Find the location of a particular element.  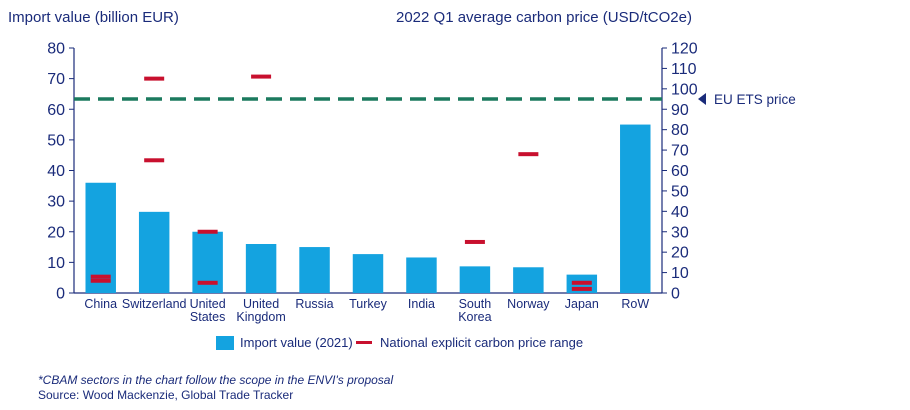

y-right-tick-label: 0 is located at coordinates (675, 294).